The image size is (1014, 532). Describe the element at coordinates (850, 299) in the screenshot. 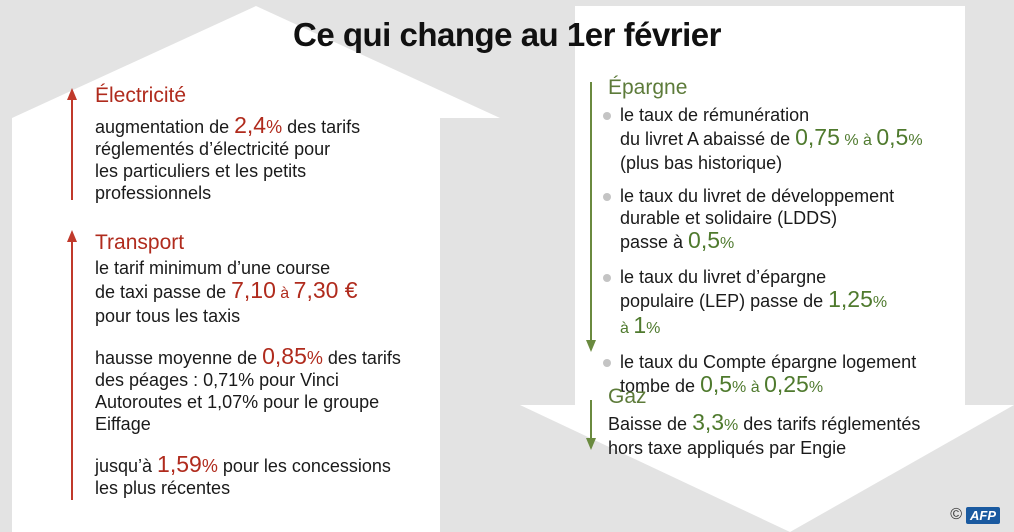

I see `lep-value-from: 1,25` at that location.